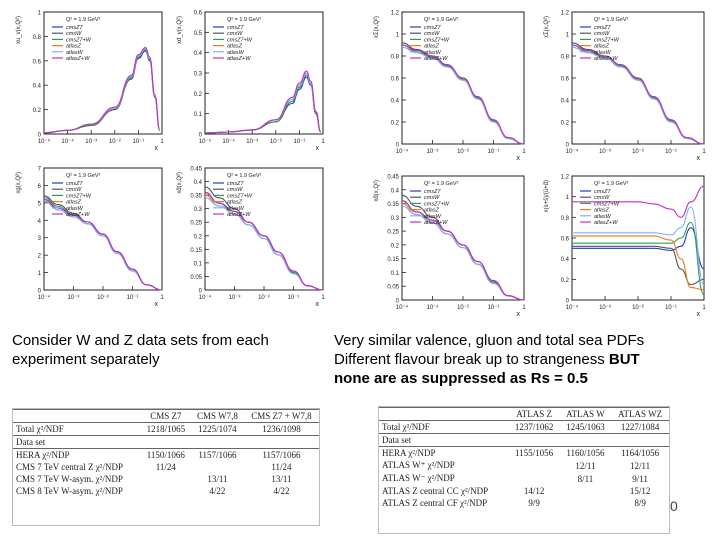 This screenshot has width=720, height=540. I want to click on table-cell: Data set, so click(77, 442).